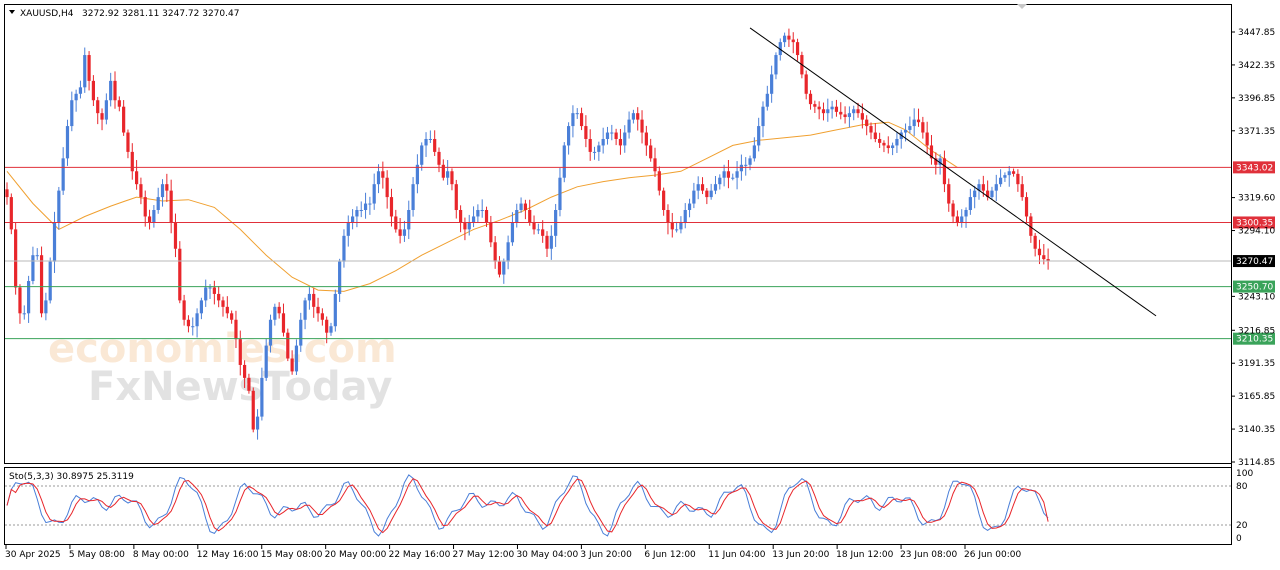  I want to click on y-tick-label: 3191.35, so click(1256, 364).